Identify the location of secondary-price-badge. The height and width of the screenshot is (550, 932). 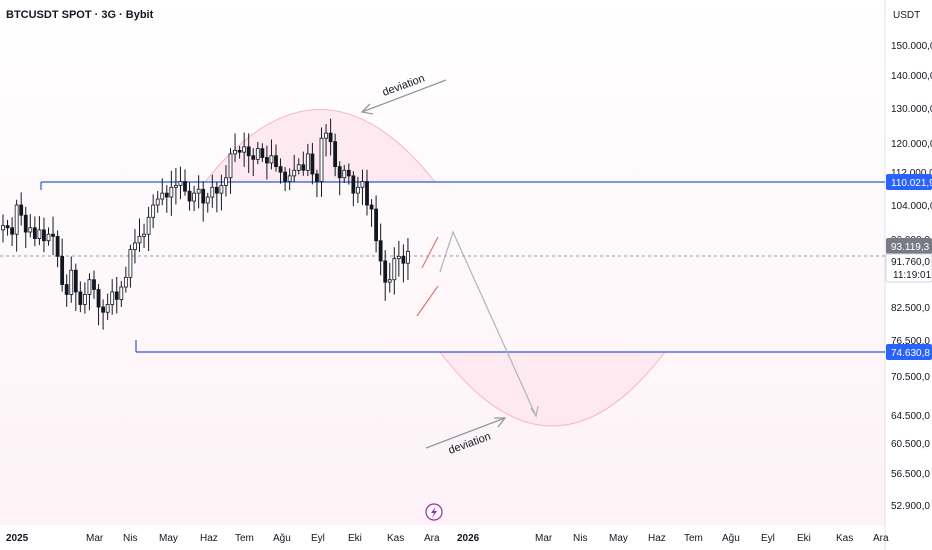
(908, 268).